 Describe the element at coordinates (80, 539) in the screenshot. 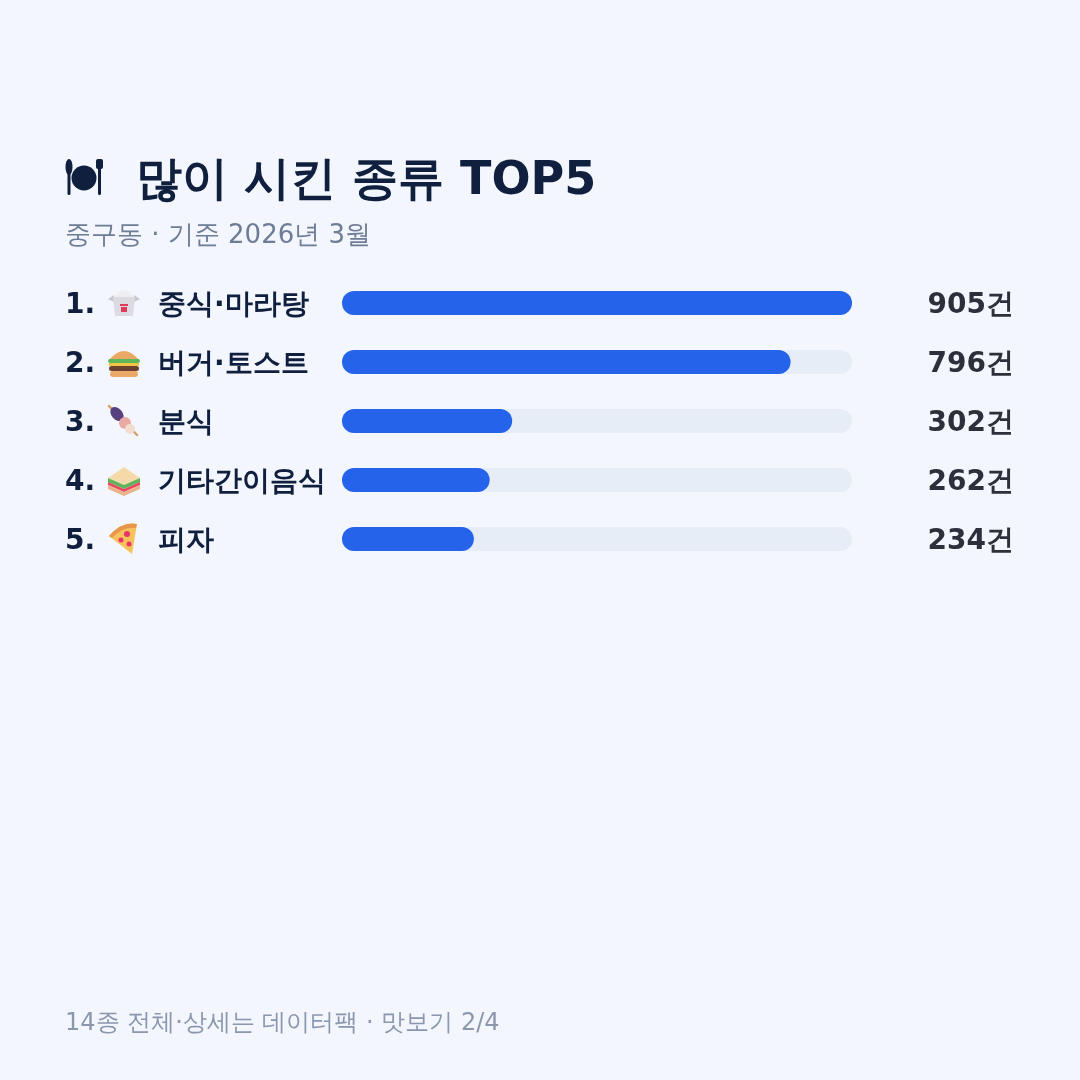

I see `rank-label: 5.` at that location.